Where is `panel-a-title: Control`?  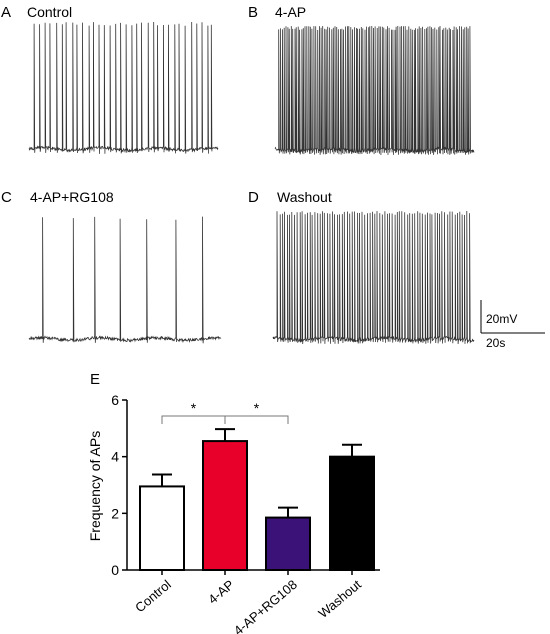
panel-a-title: Control is located at coordinates (49, 12).